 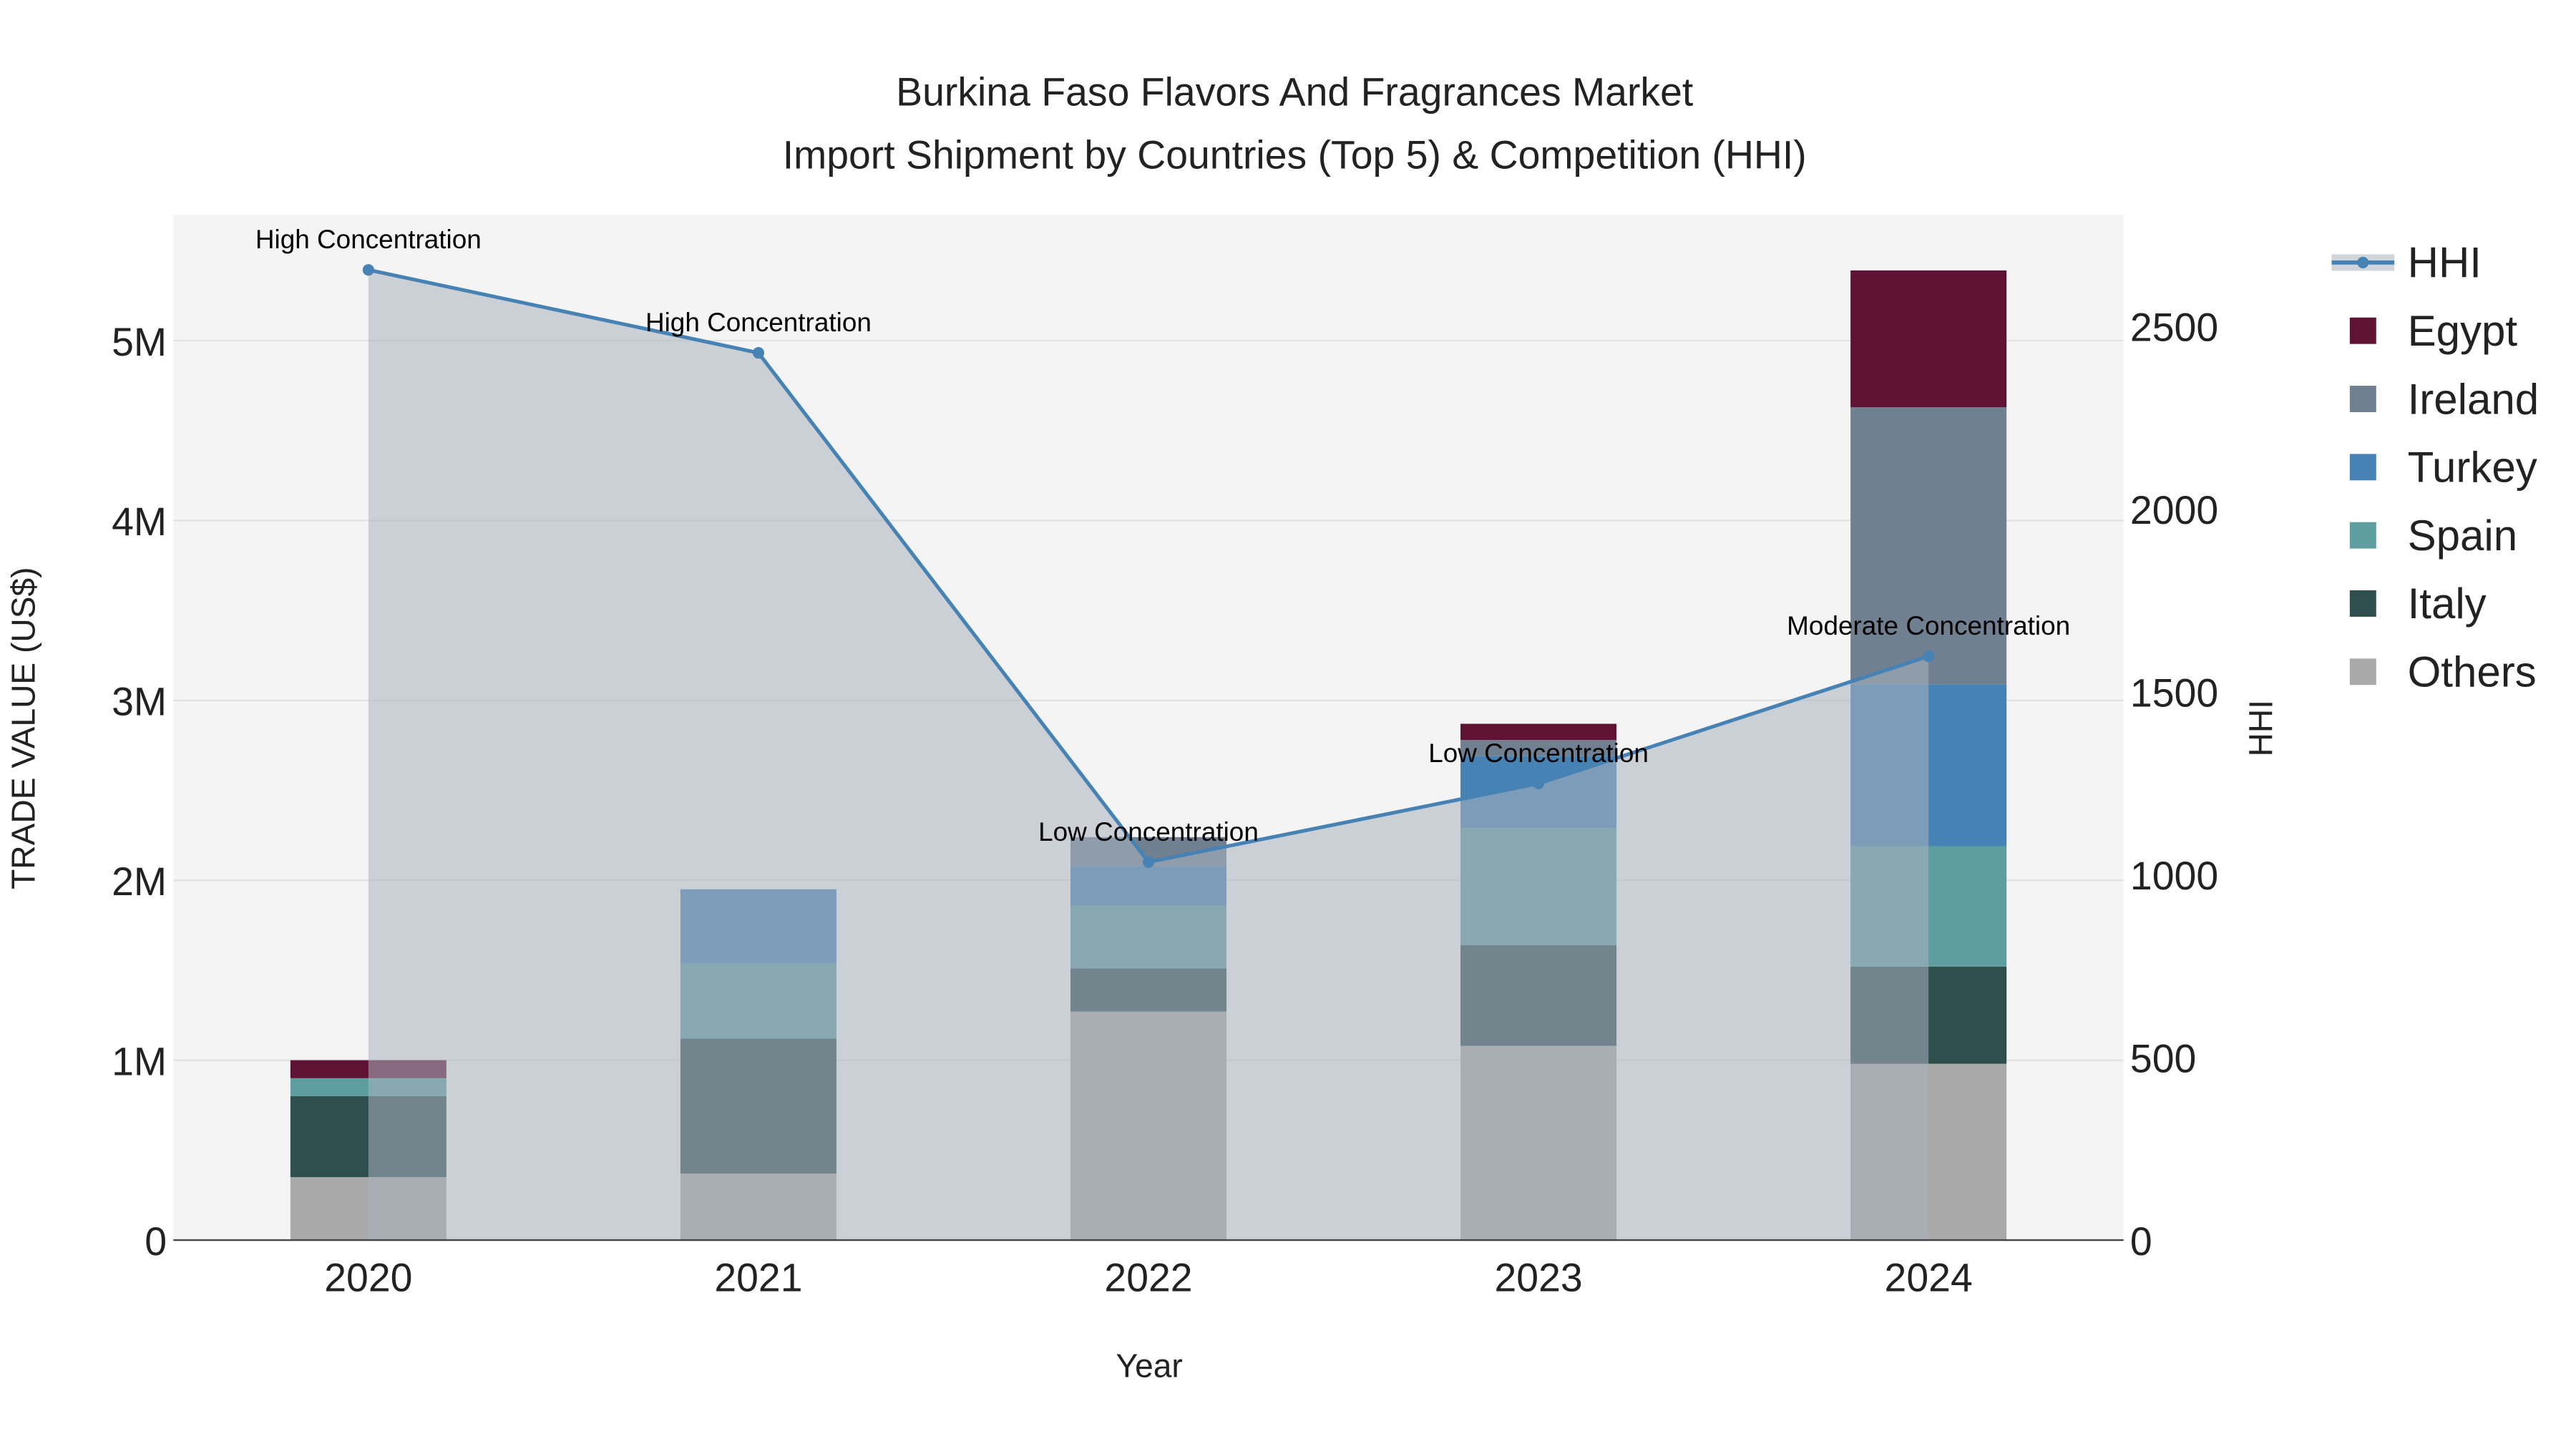 I want to click on legend-label-others: Others, so click(x=2472, y=672).